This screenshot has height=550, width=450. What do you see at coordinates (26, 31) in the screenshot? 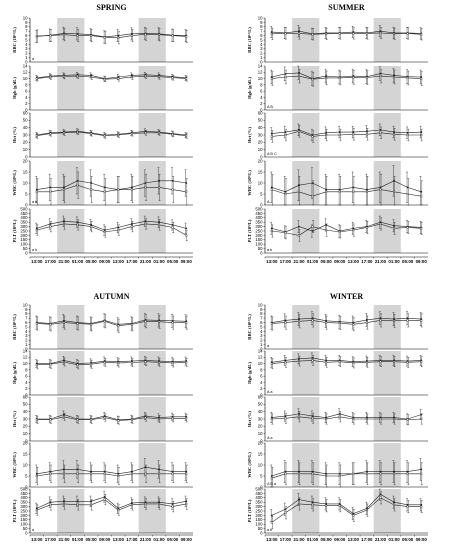
I see `y-tick-label: 7` at bounding box center [26, 31].